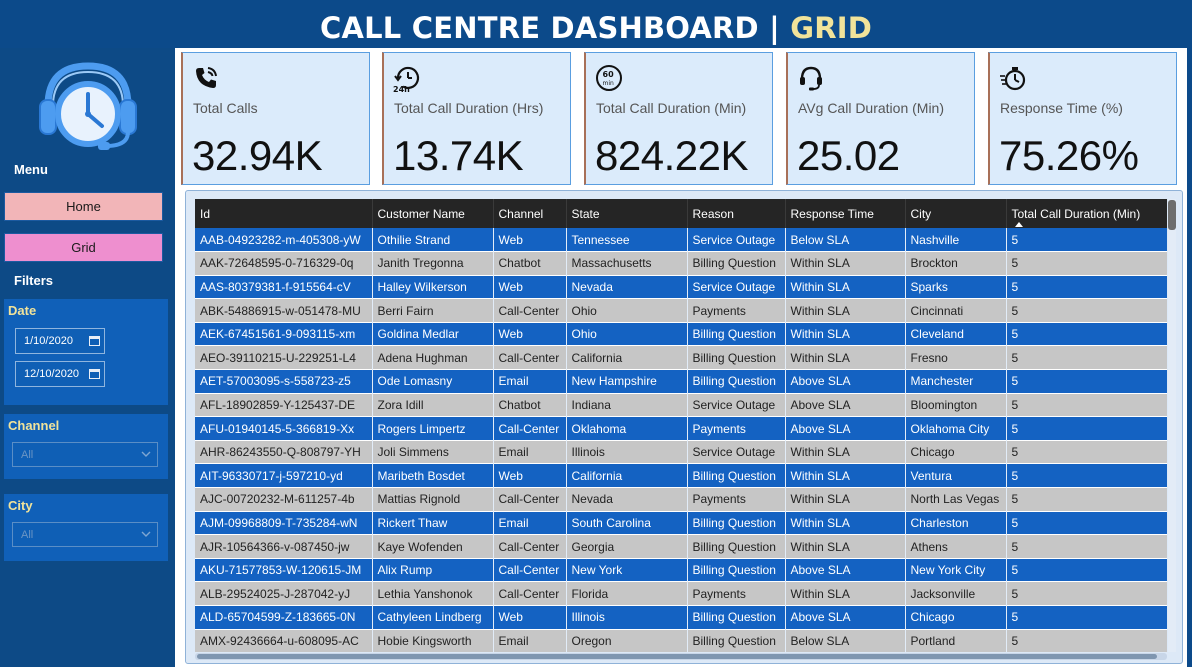 This screenshot has height=667, width=1192. What do you see at coordinates (433, 428) in the screenshot?
I see `cell-customer-name: Rogers Limpertz` at bounding box center [433, 428].